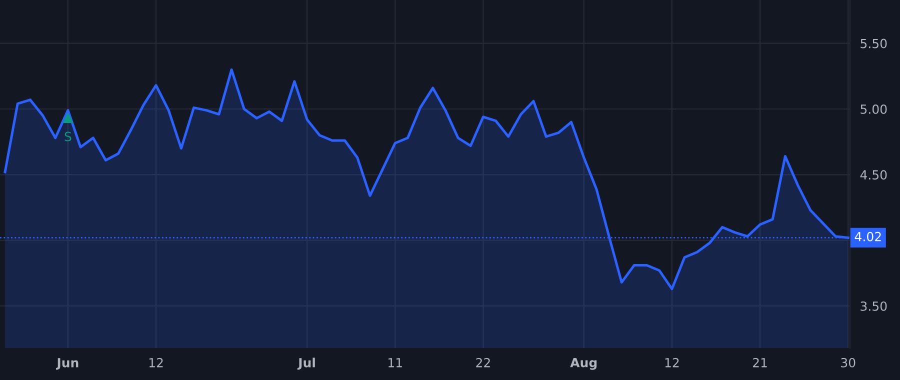 This screenshot has height=380, width=900. Describe the element at coordinates (848, 363) in the screenshot. I see `x-tick-label: 30` at that location.